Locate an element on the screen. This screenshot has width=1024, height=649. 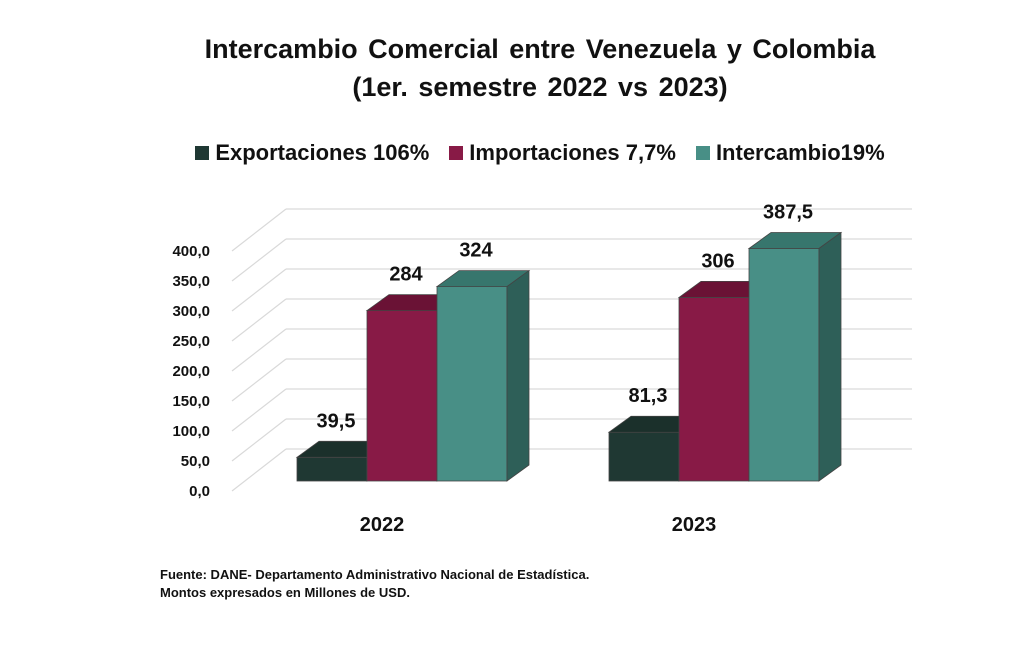
legend-item-exportaciones: Exportaciones 106% is located at coordinates (312, 153).